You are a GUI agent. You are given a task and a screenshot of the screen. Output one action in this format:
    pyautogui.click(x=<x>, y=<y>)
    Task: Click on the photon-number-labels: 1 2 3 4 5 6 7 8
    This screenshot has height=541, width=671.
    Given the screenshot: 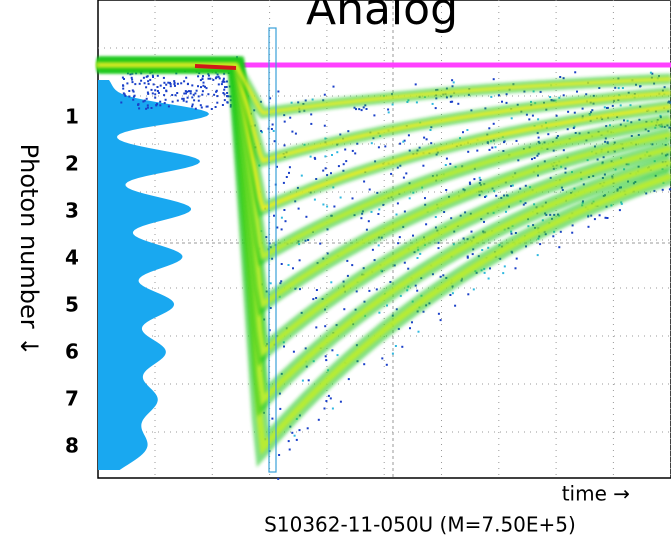 What is the action you would take?
    pyautogui.click(x=72, y=281)
    